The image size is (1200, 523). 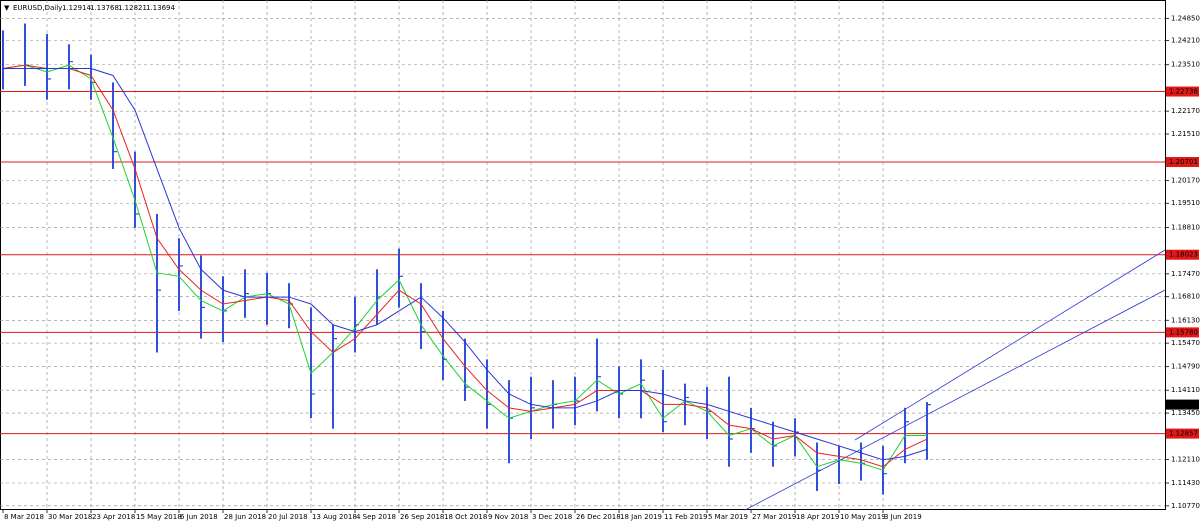 I want to click on y-tick-label: 1.21510, so click(x=1185, y=134).